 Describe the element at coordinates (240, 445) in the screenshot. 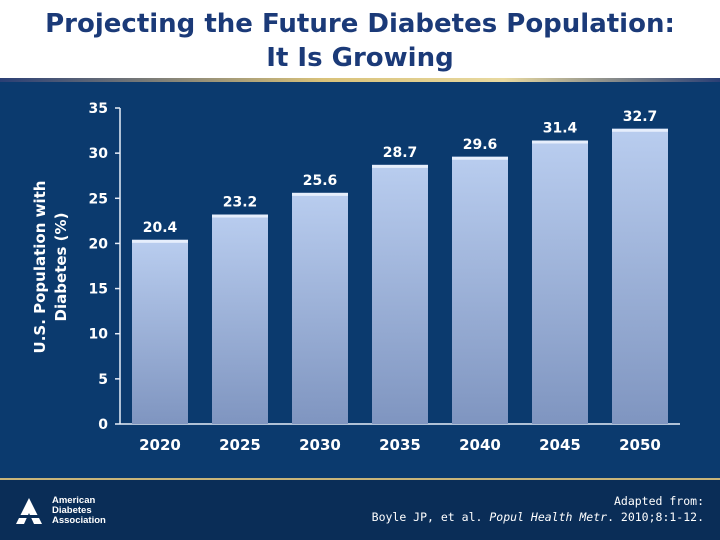

I see `x-tick-label-2025: 2025` at that location.